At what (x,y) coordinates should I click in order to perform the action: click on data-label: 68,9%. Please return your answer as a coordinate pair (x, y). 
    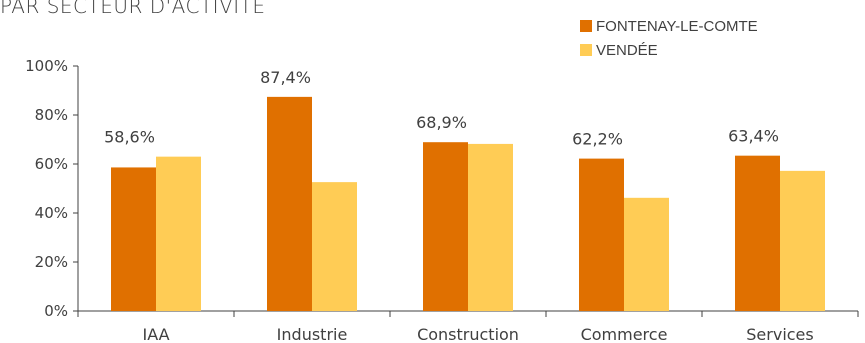
    Looking at the image, I should click on (441, 122).